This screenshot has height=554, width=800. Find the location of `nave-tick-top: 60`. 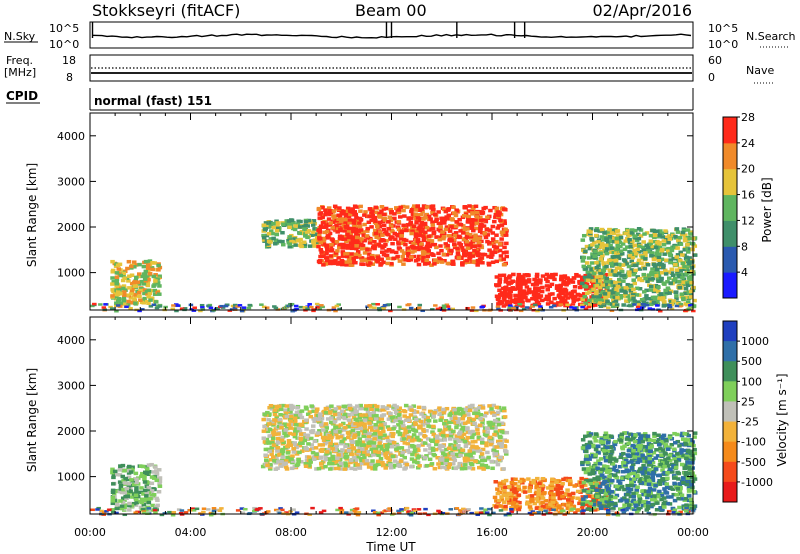

nave-tick-top: 60 is located at coordinates (715, 60).